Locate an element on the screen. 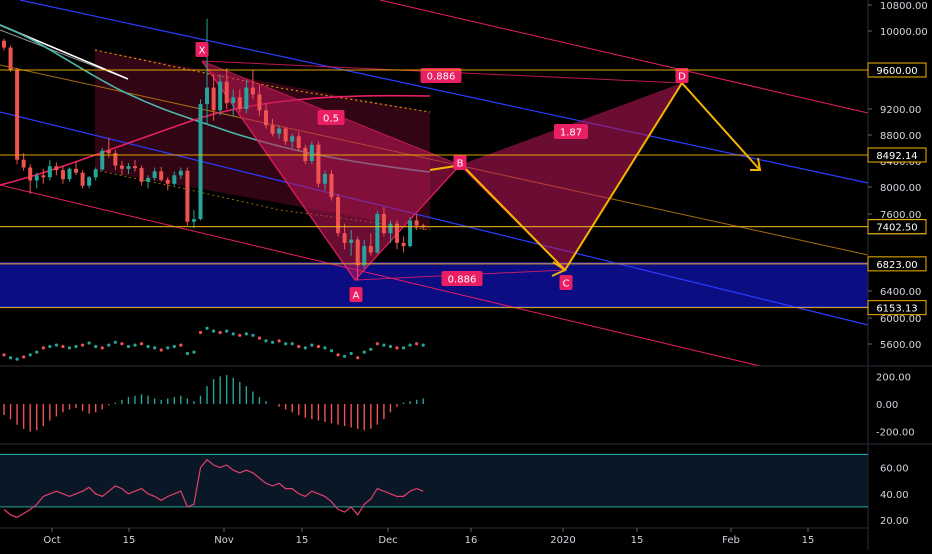  time-tick-label: 16 is located at coordinates (471, 540).